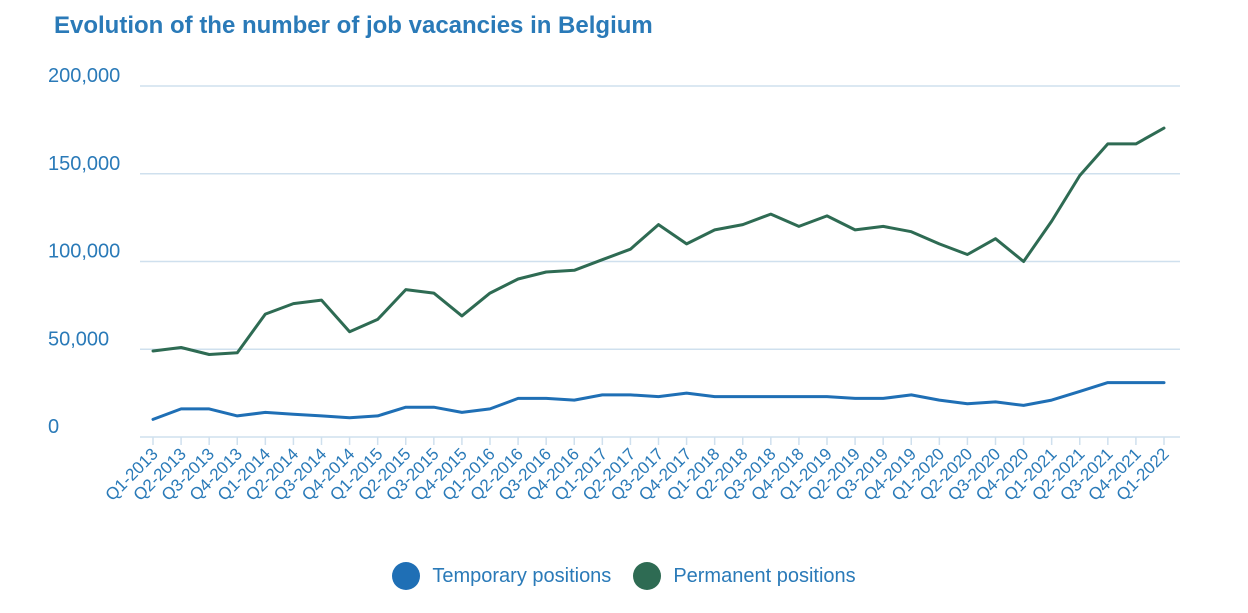 Image resolution: width=1248 pixels, height=613 pixels. What do you see at coordinates (658, 401) in the screenshot?
I see `series-line-temporary` at bounding box center [658, 401].